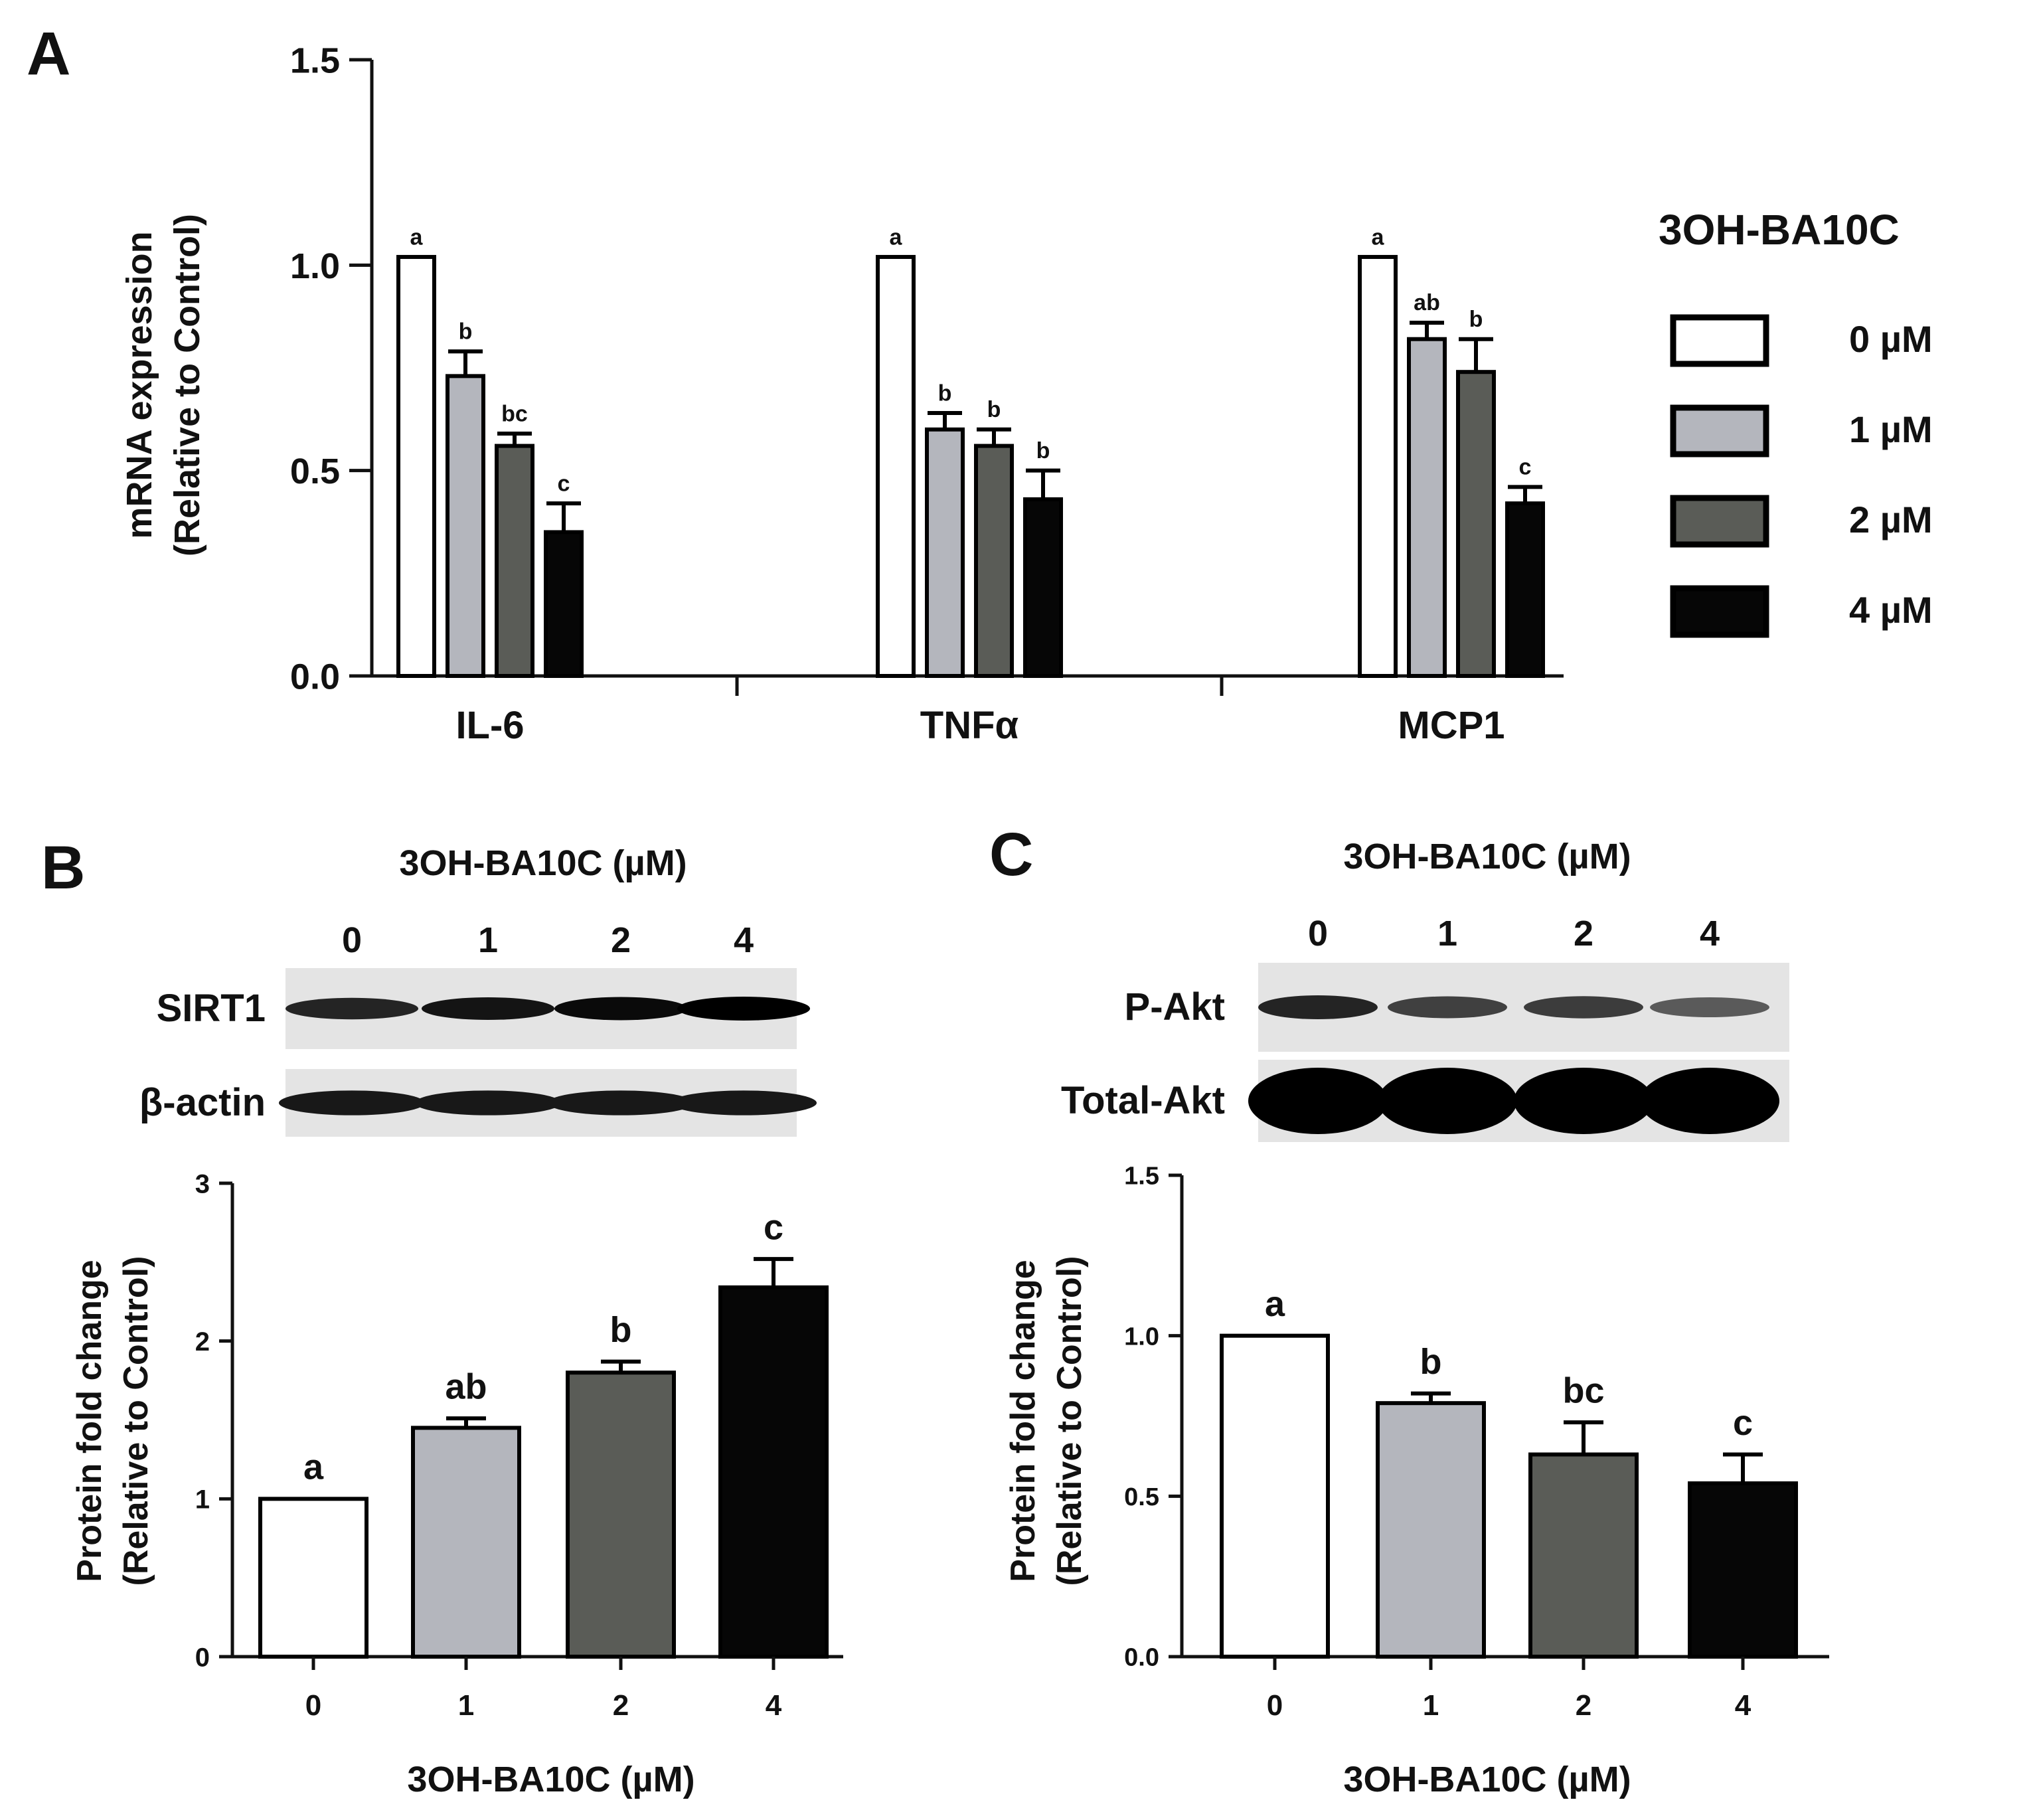 Image resolution: width=2037 pixels, height=1820 pixels. I want to click on chart-c-category-label: 2, so click(1584, 1706).